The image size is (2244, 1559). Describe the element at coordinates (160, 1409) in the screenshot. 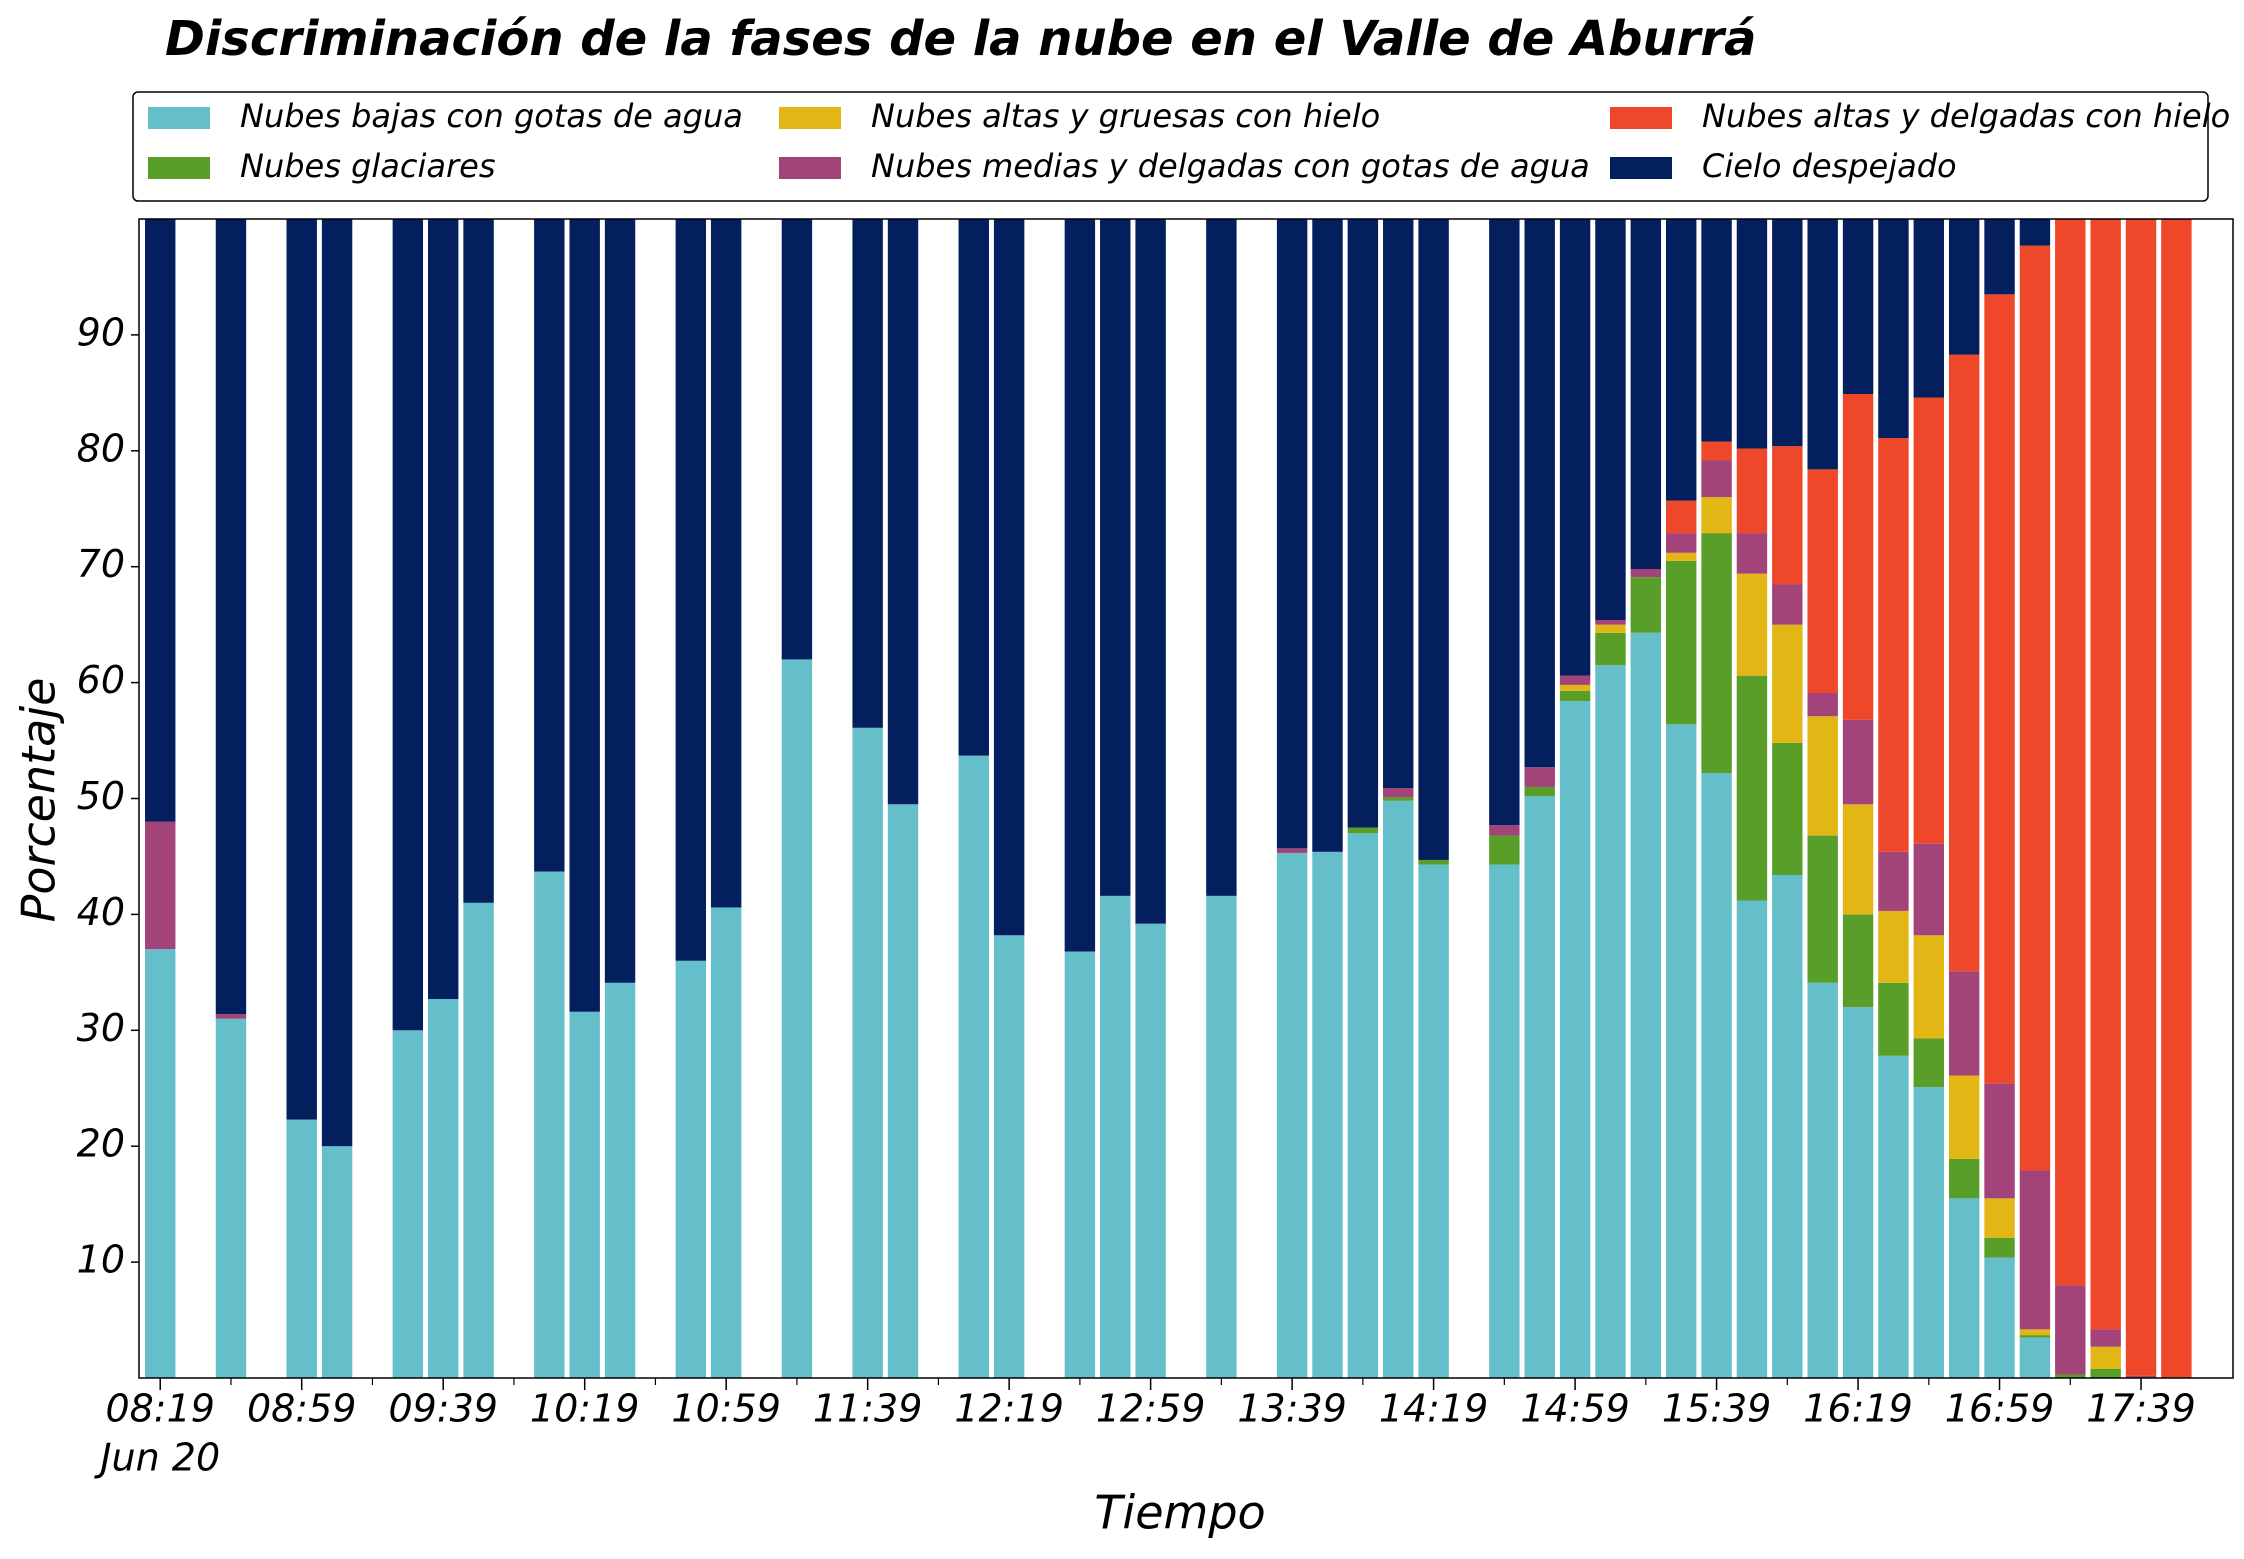

I see `x-tick-label: 08:19` at that location.